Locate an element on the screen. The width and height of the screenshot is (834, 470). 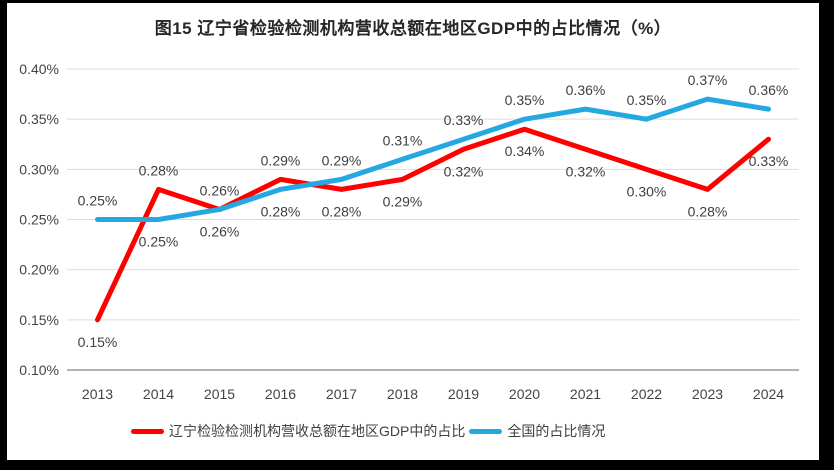
x-tick-label: 2024 is located at coordinates (768, 394).